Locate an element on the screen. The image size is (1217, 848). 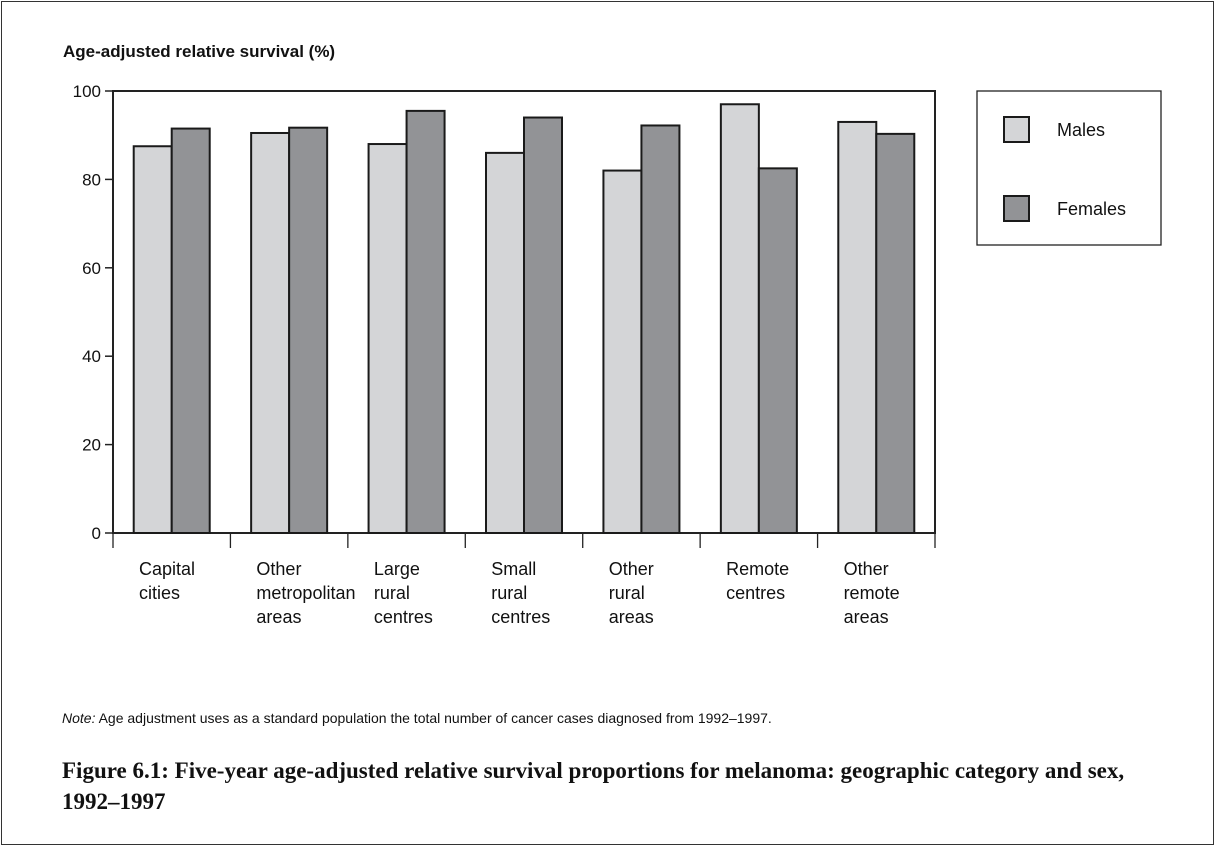
x-tick-label: Large is located at coordinates (397, 569).